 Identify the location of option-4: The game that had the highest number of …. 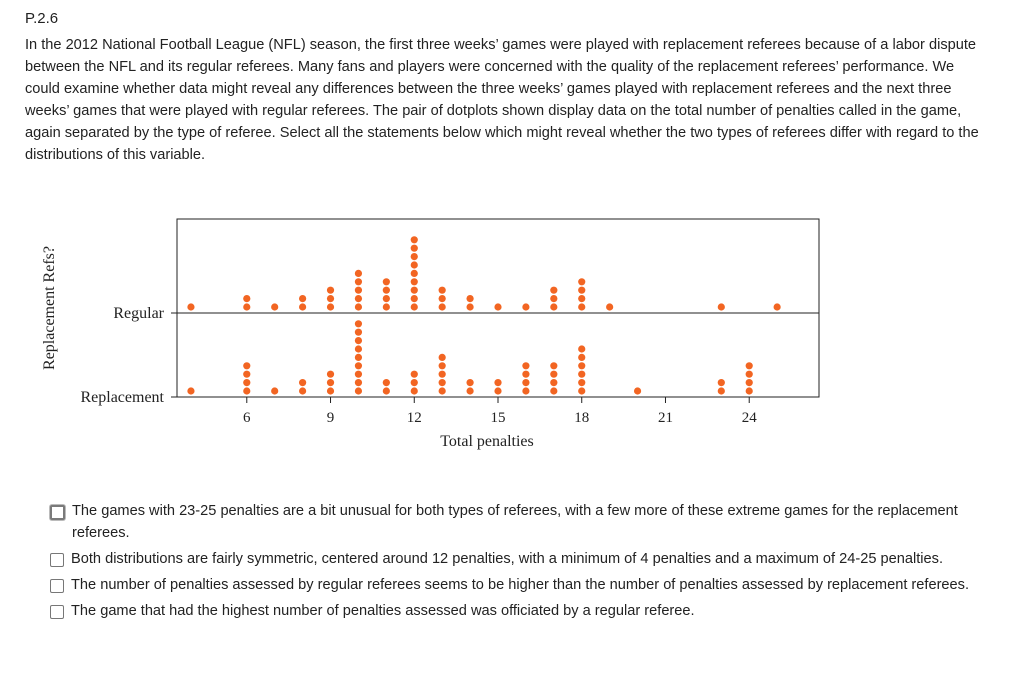
(510, 611).